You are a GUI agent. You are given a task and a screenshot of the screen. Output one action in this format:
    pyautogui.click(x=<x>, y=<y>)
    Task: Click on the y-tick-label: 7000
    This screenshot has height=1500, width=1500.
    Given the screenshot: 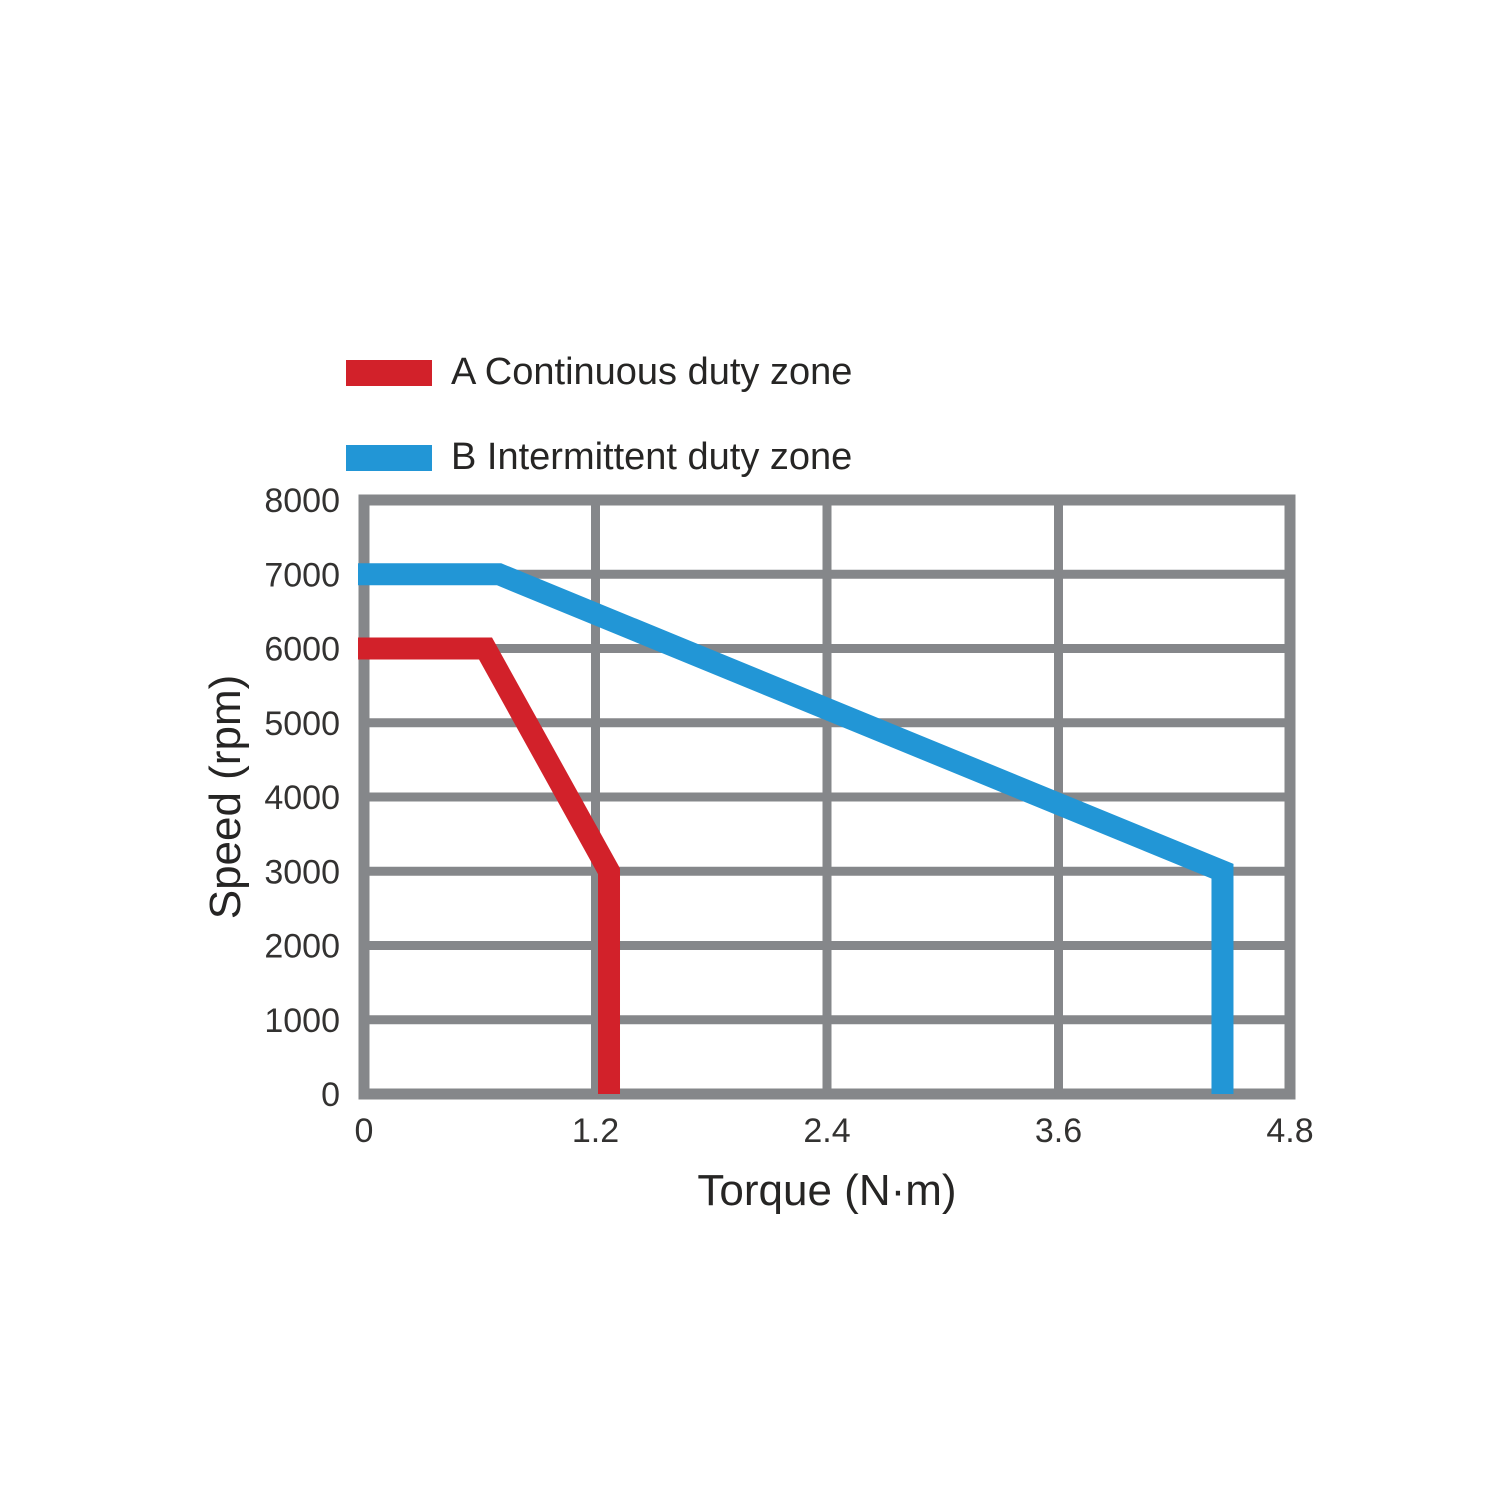 What is the action you would take?
    pyautogui.click(x=302, y=575)
    